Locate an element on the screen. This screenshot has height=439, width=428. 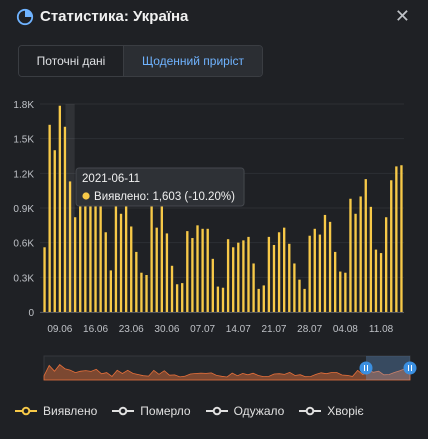
legend-label: Померло is located at coordinates (165, 411).